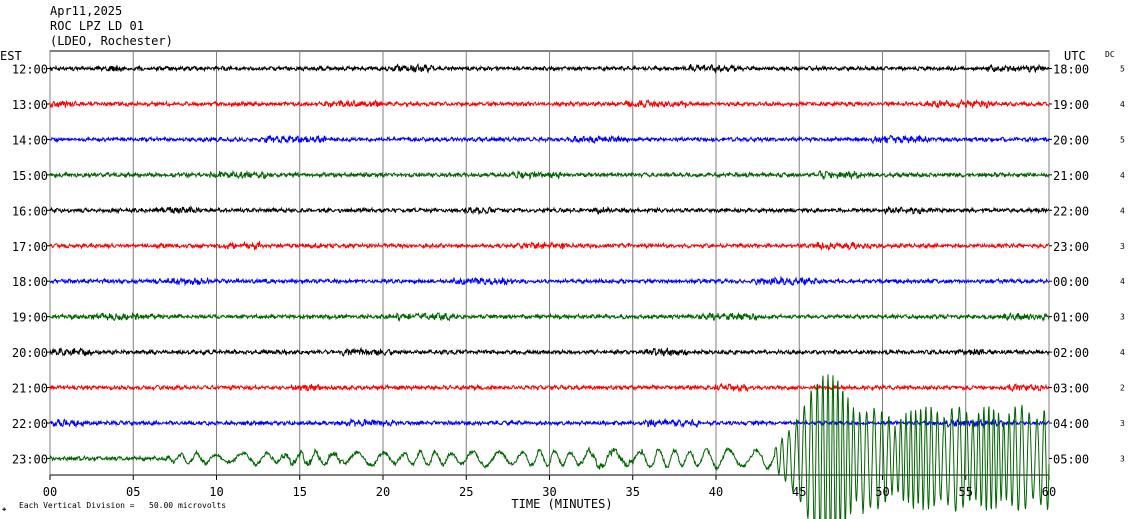  What do you see at coordinates (383, 492) in the screenshot?
I see `x-tick-label: 20` at bounding box center [383, 492].